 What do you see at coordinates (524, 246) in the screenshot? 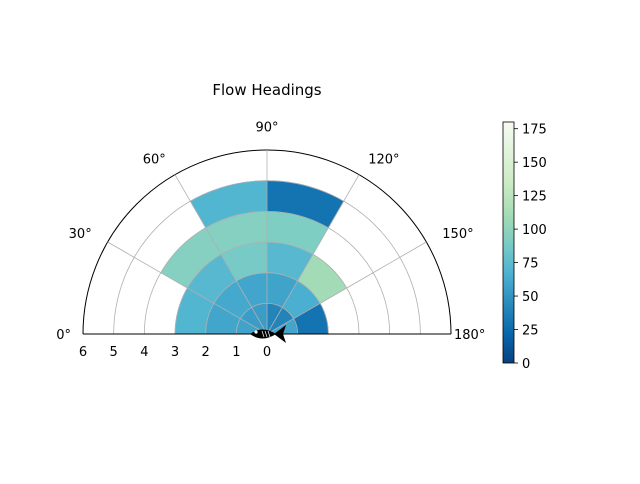
I see `colorbar: 0 25 50 75 100 125 150 175` at bounding box center [524, 246].